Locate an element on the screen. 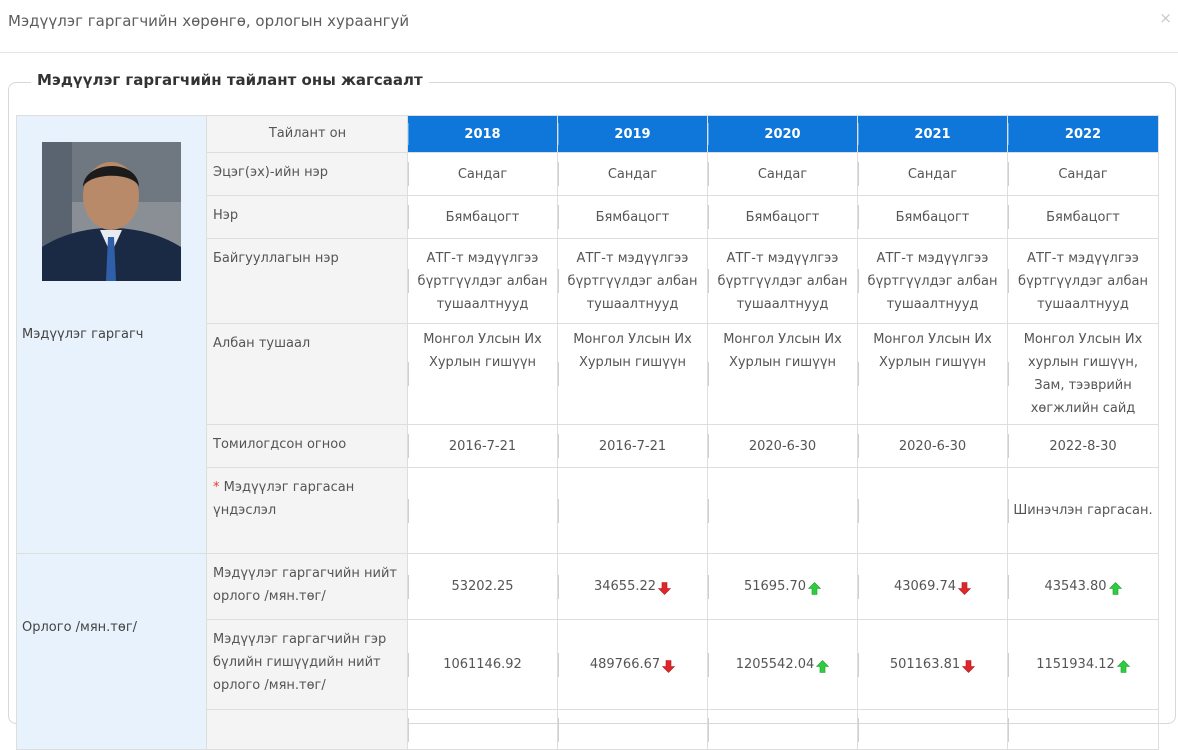 The image size is (1178, 750). family-income-cell: 1151934.12 is located at coordinates (1083, 664).